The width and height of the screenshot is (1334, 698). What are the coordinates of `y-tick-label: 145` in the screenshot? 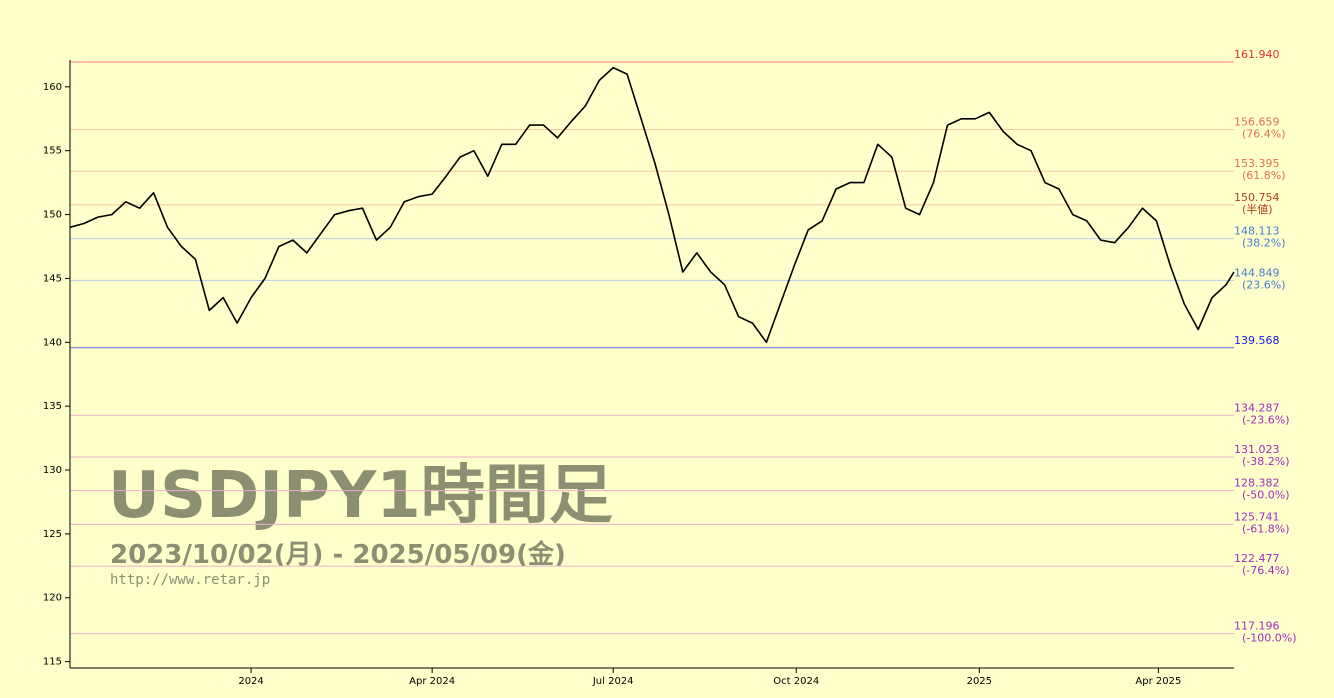 It's located at (52, 278).